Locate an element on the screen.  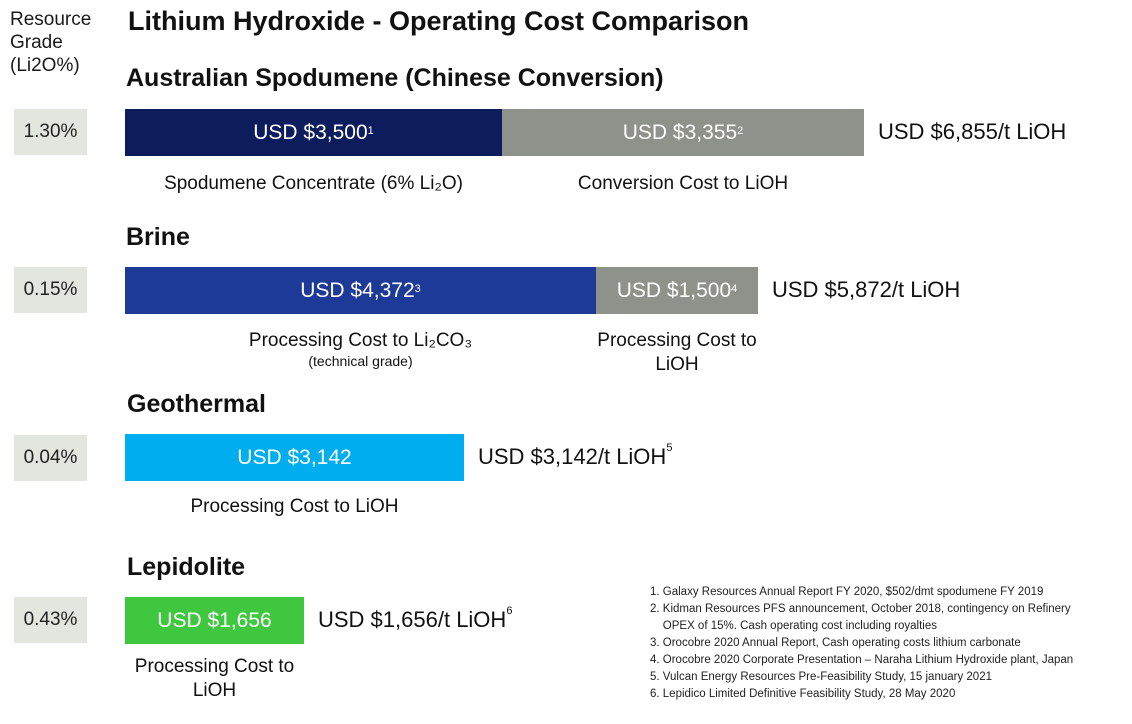
bar-geothermal-processing: USD $3,142 is located at coordinates (294, 457).